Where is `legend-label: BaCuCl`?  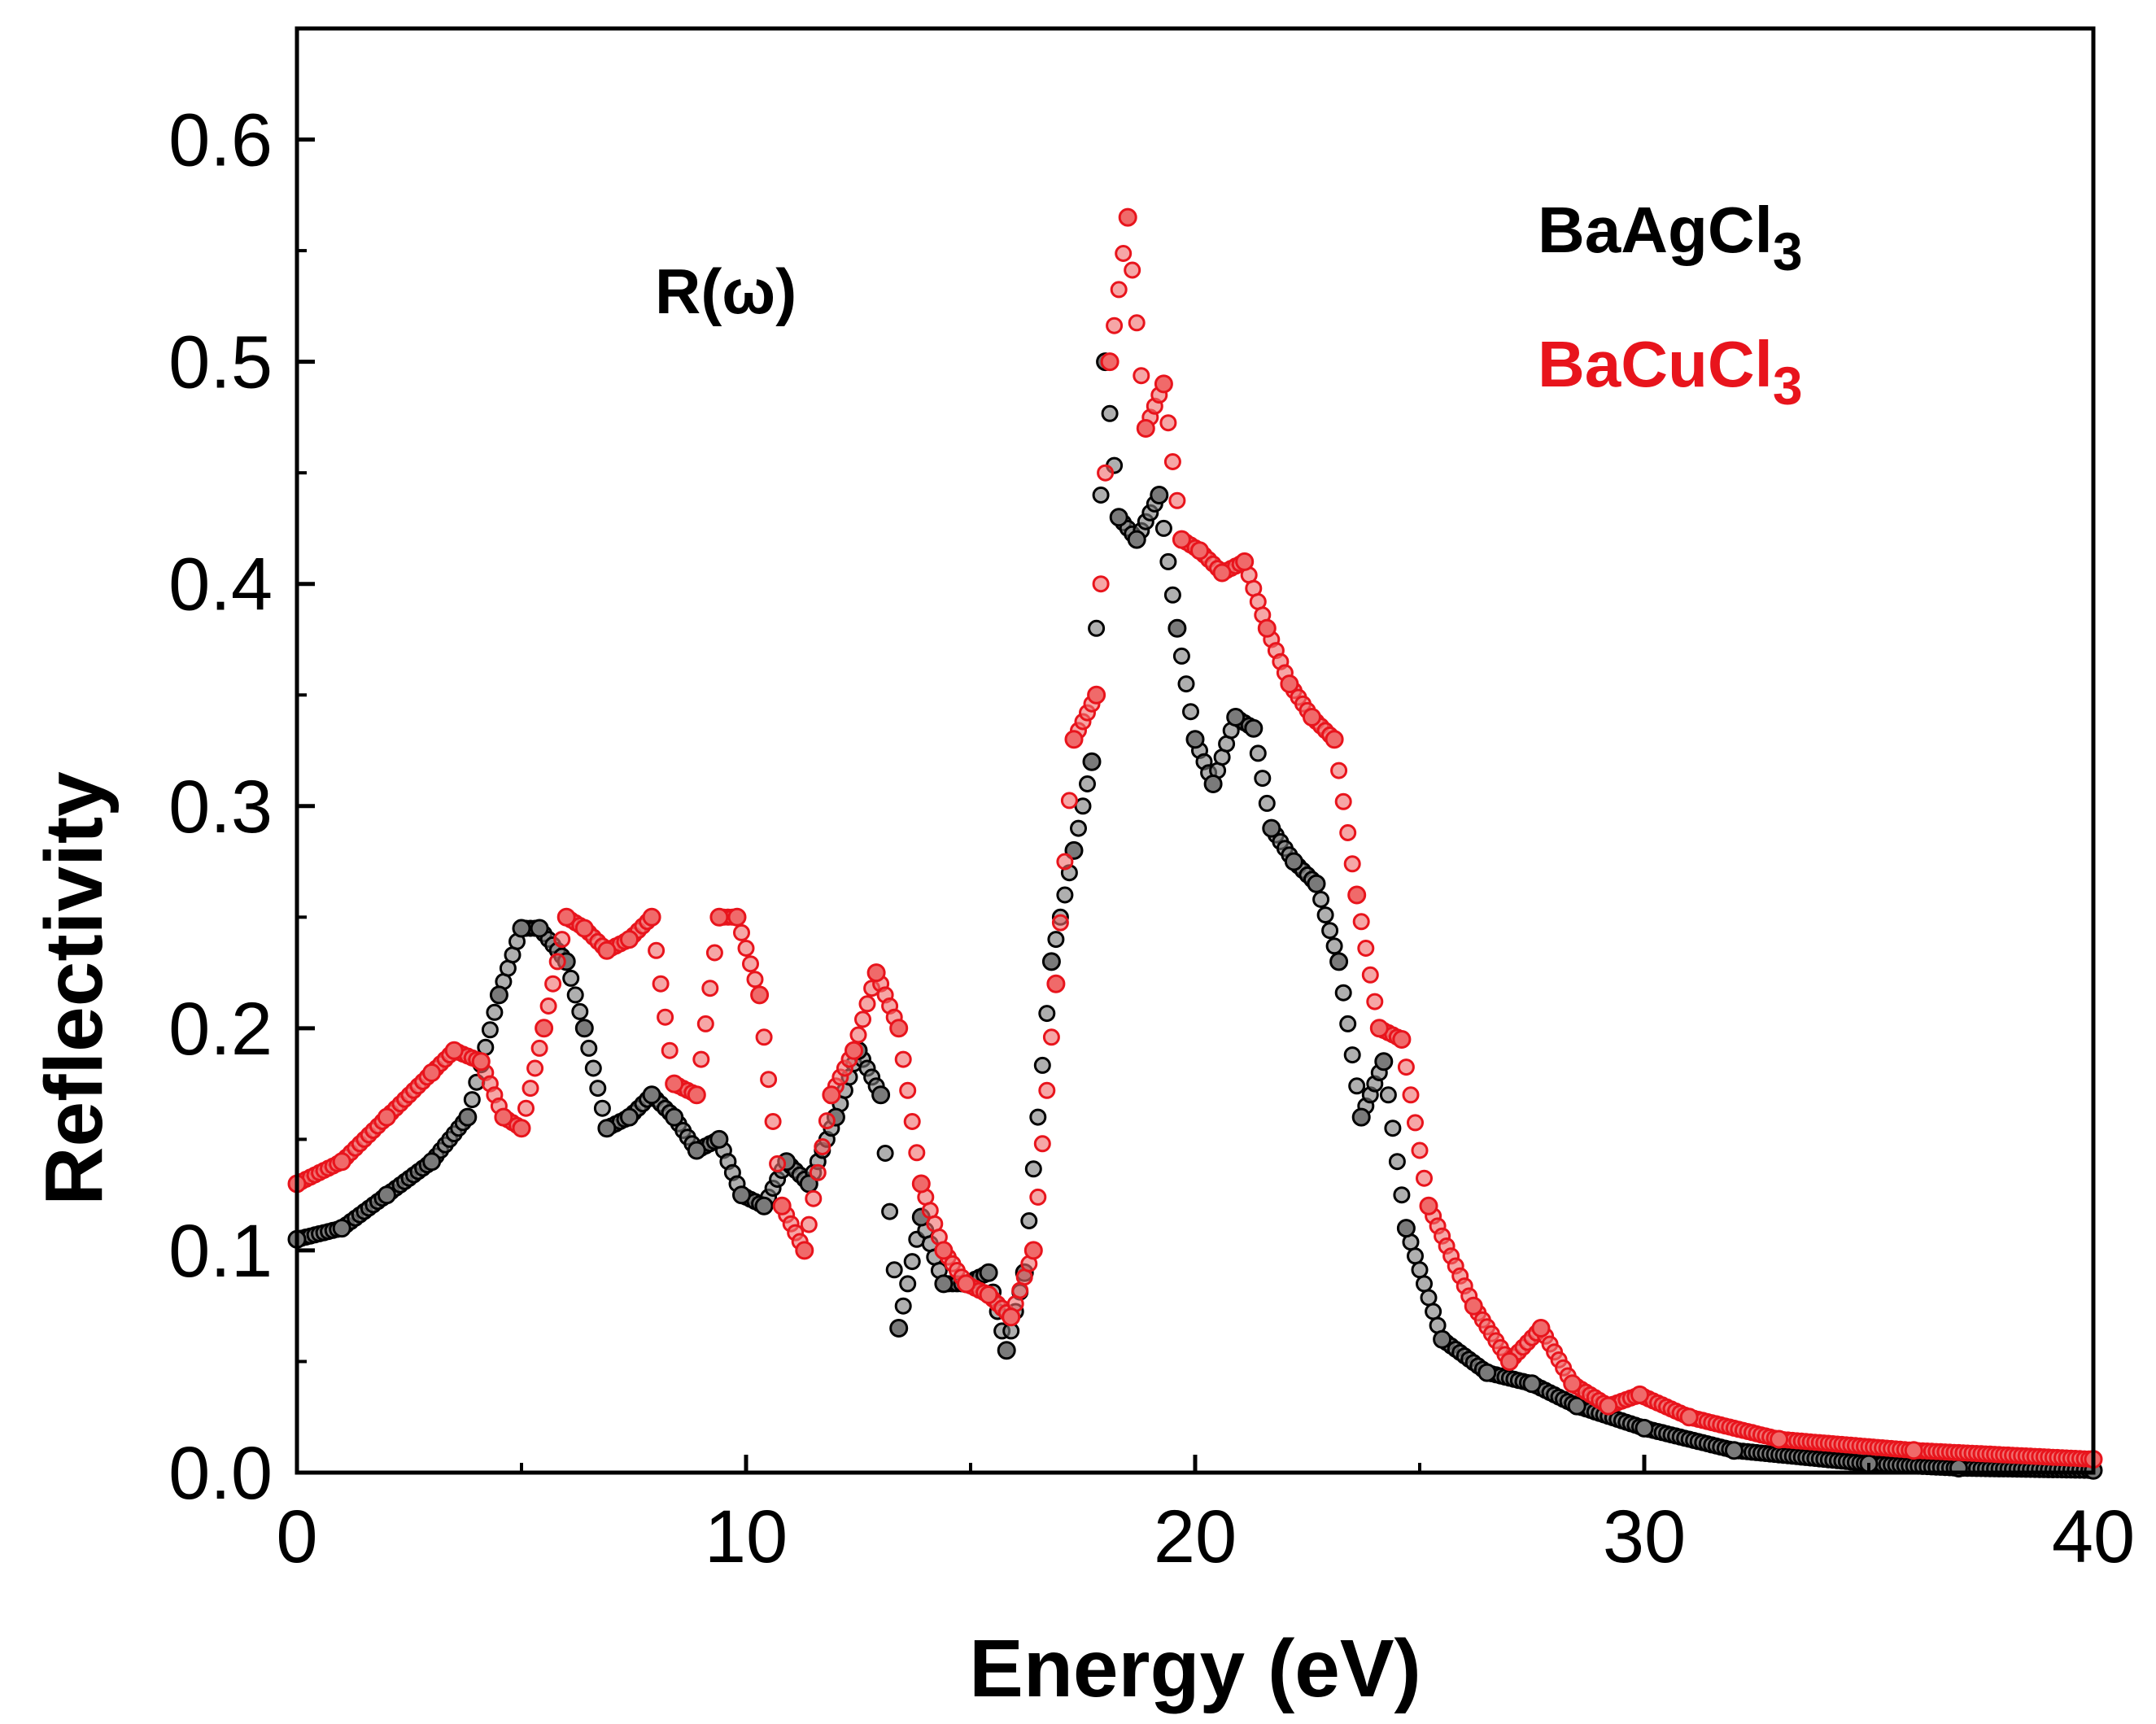
legend-label: BaCuCl is located at coordinates (1655, 364).